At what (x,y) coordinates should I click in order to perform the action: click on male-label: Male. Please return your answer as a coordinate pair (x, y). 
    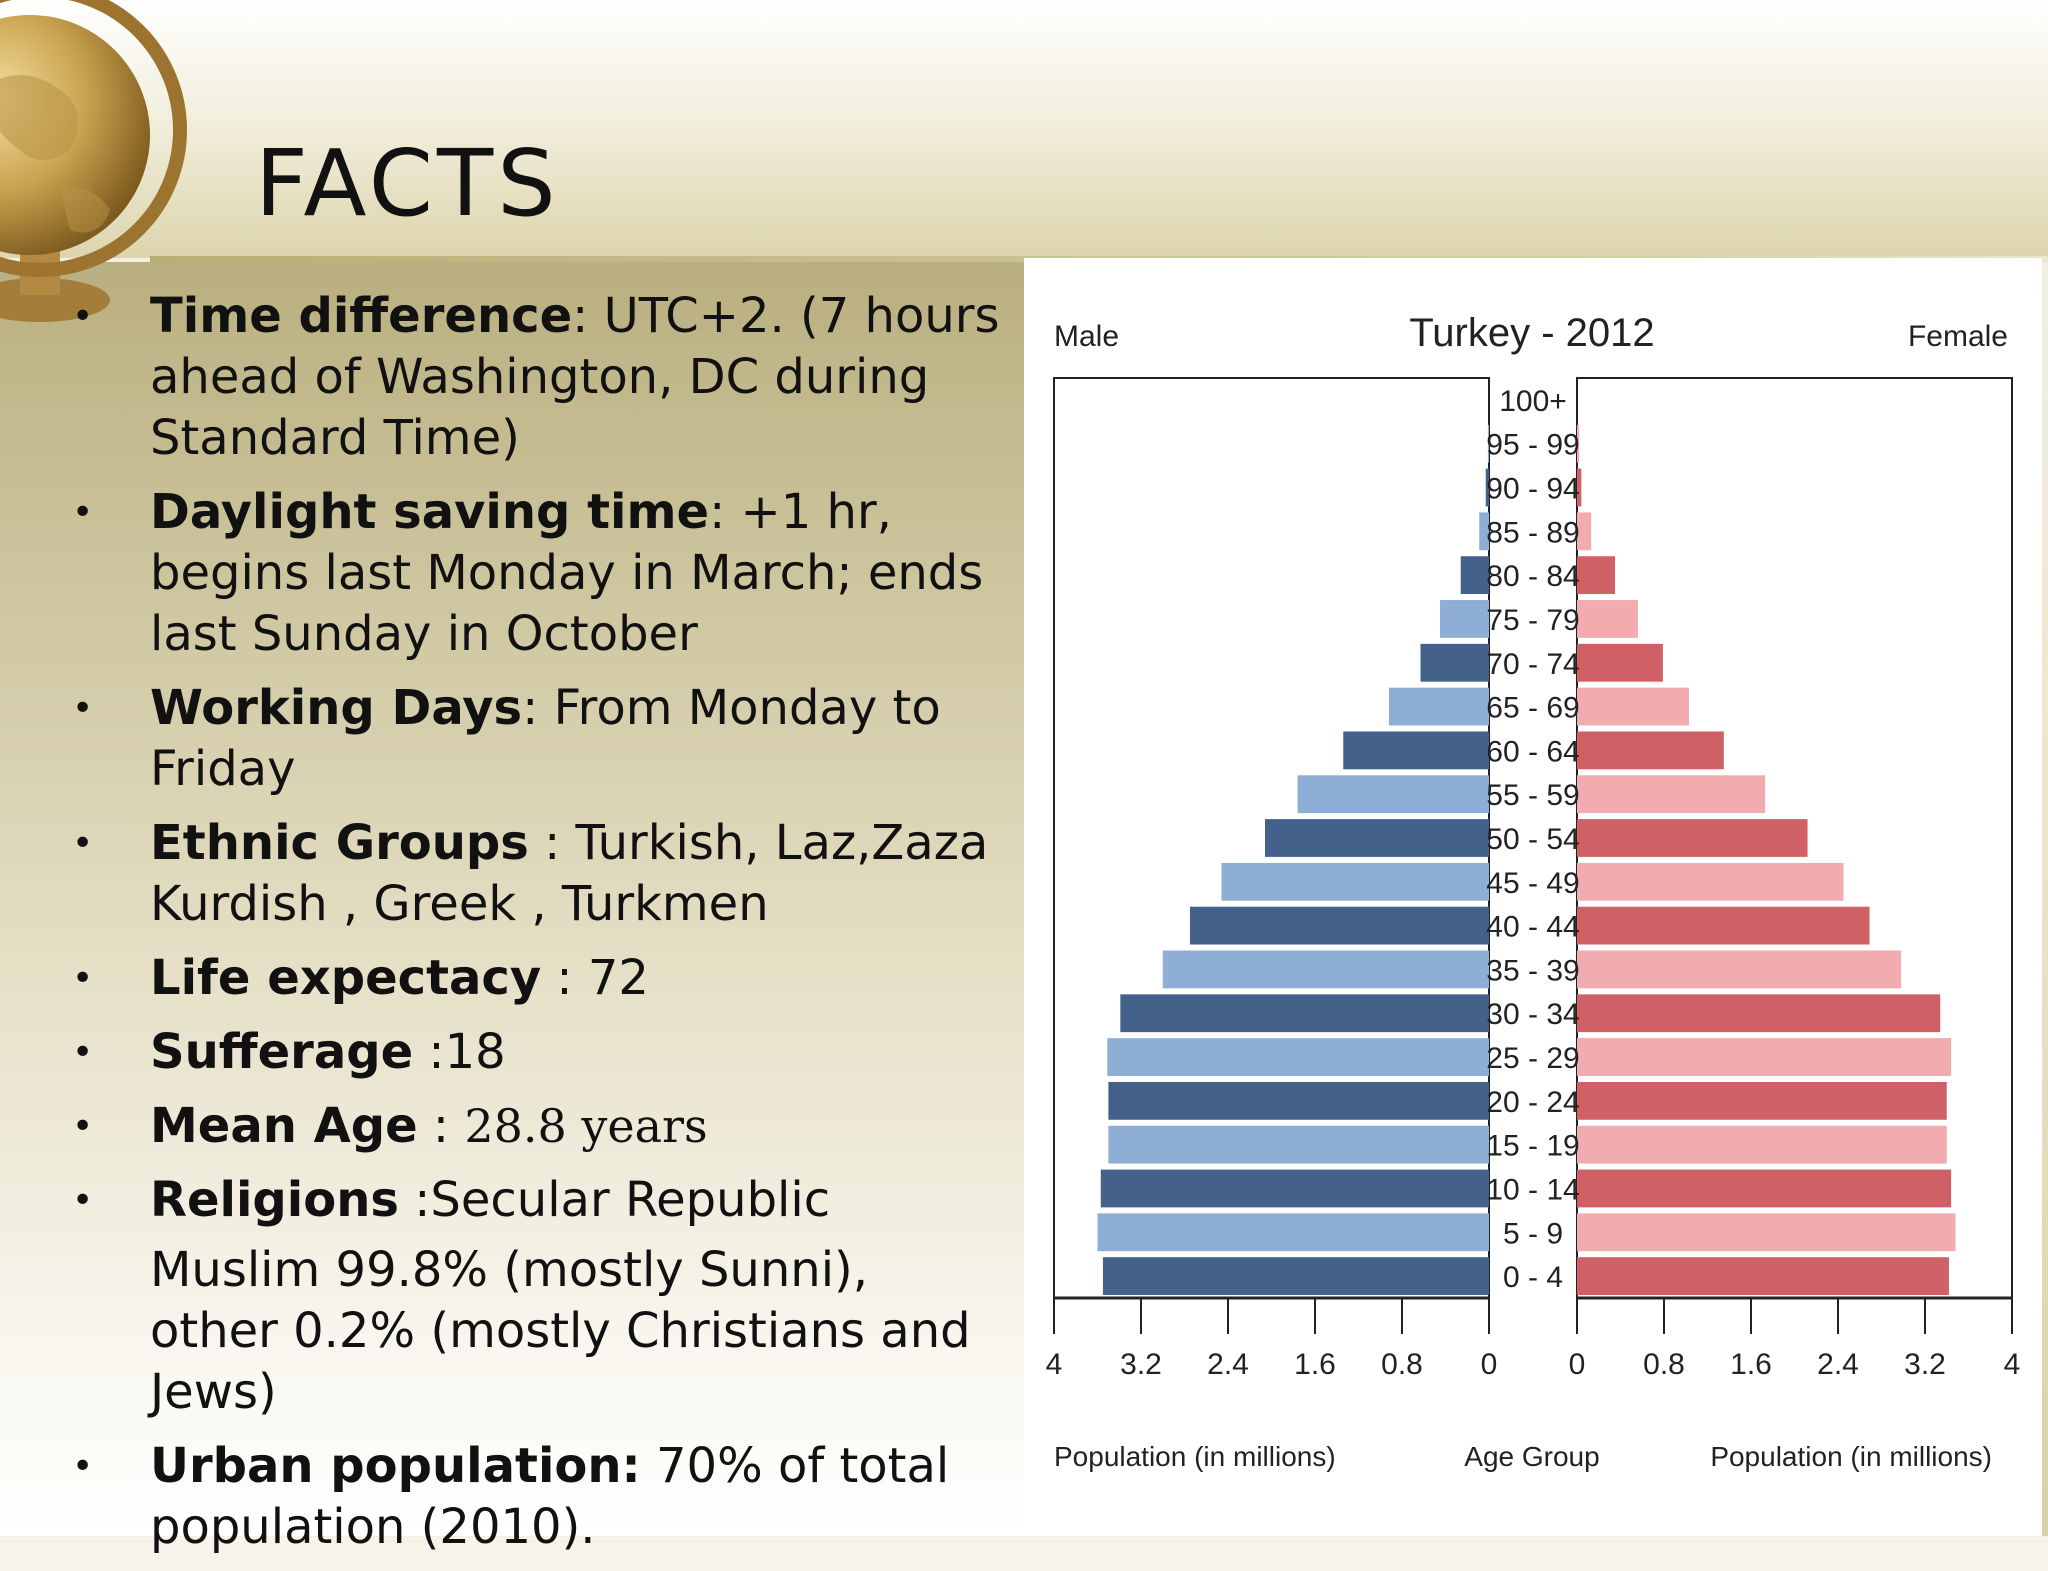
    Looking at the image, I should click on (1086, 336).